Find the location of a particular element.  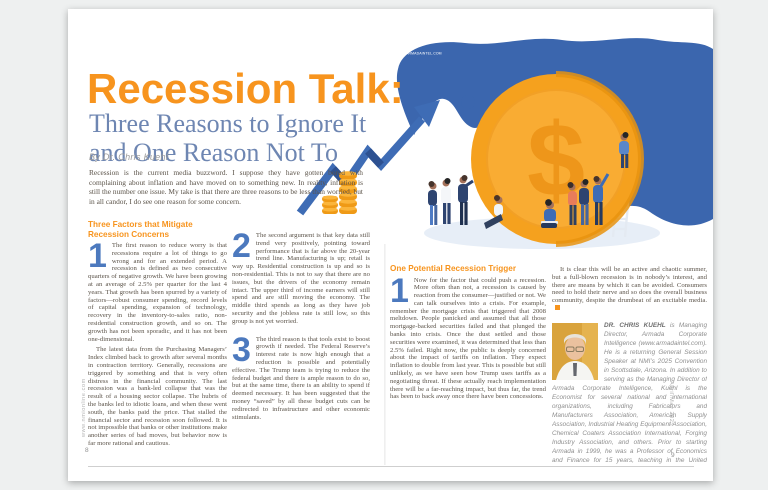

wave-shape is located at coordinates (548, 170).